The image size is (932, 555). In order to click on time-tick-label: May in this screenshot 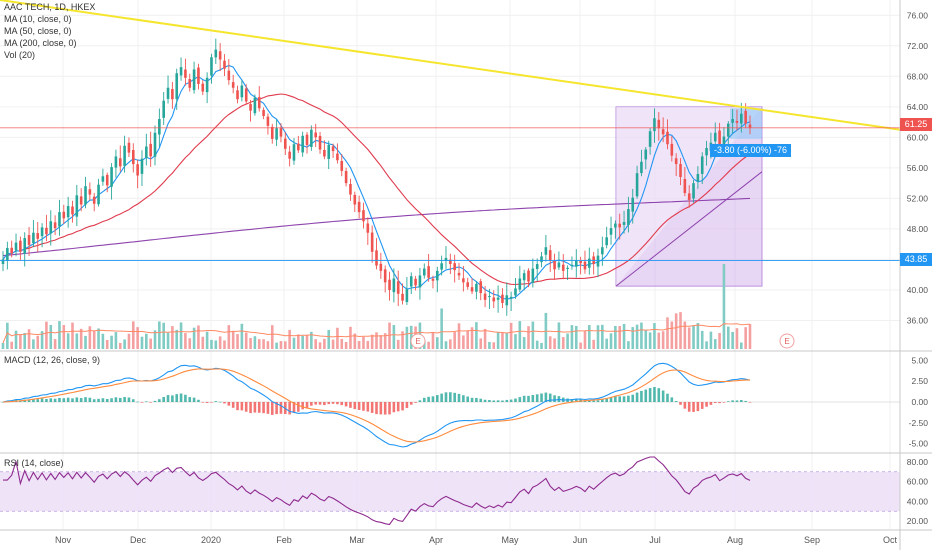, I will do `click(510, 540)`.